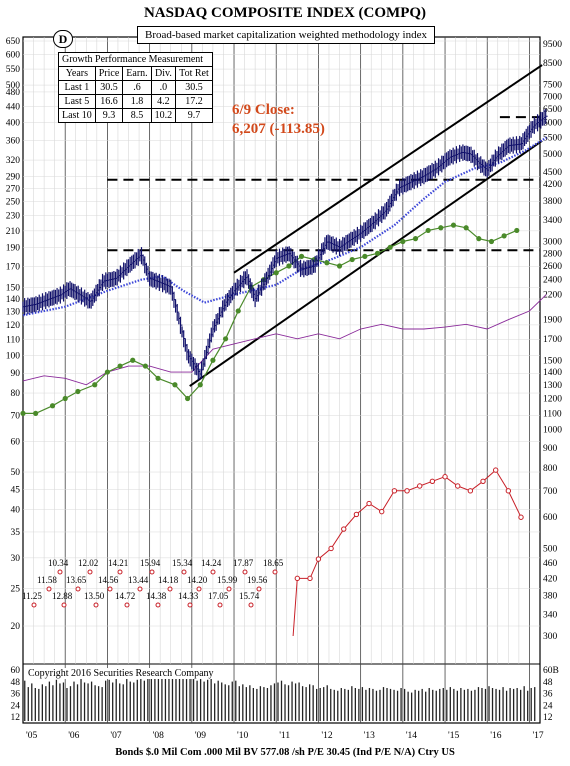 The width and height of the screenshot is (570, 766). Describe the element at coordinates (16, 416) in the screenshot. I see `left-tick-label: 70` at that location.